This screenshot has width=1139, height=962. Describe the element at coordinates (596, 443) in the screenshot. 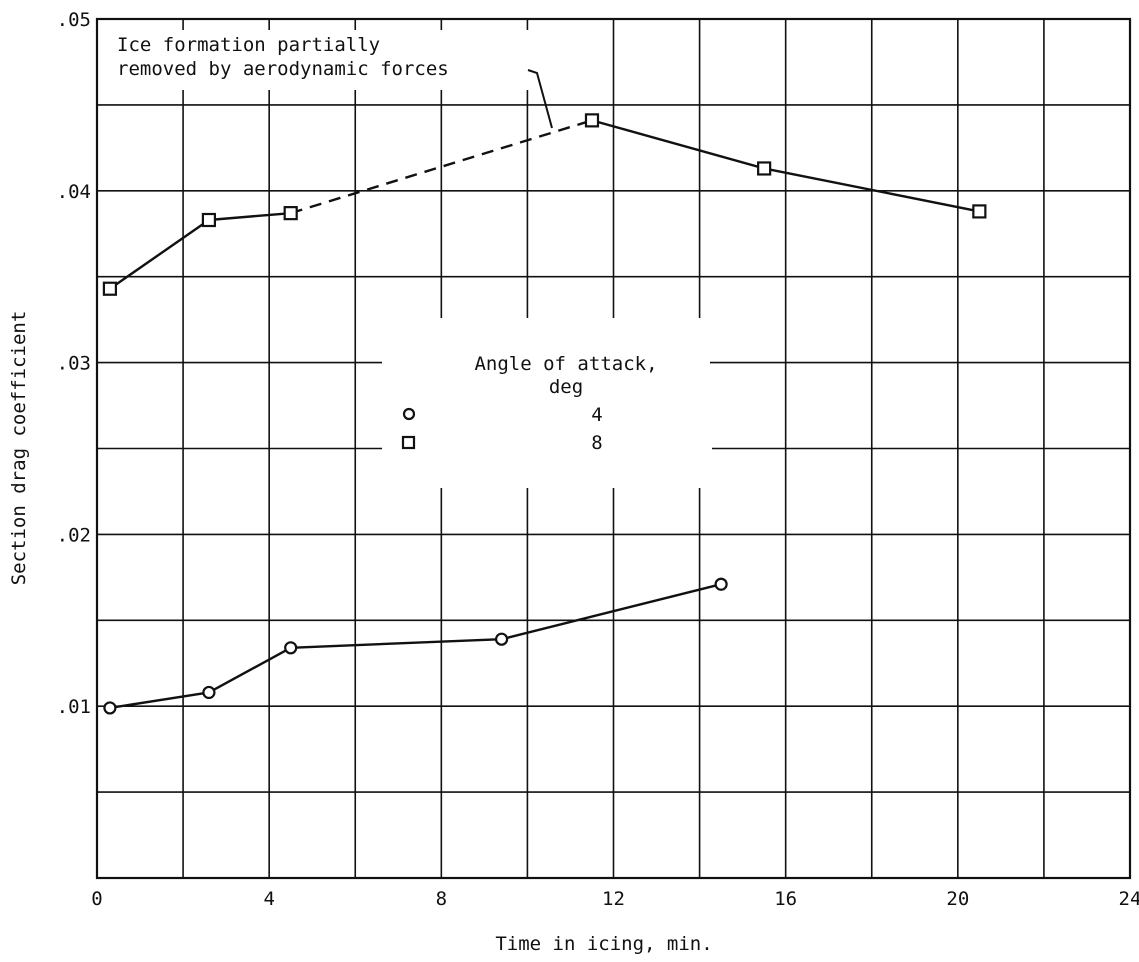

I see `legend-label-8: 8` at that location.